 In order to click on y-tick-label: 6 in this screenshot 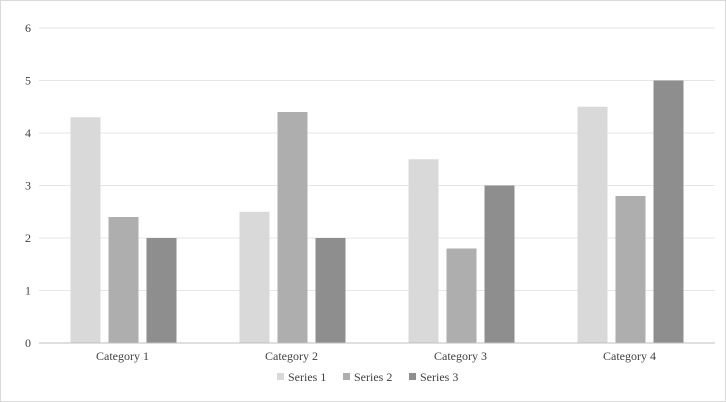, I will do `click(28, 28)`.